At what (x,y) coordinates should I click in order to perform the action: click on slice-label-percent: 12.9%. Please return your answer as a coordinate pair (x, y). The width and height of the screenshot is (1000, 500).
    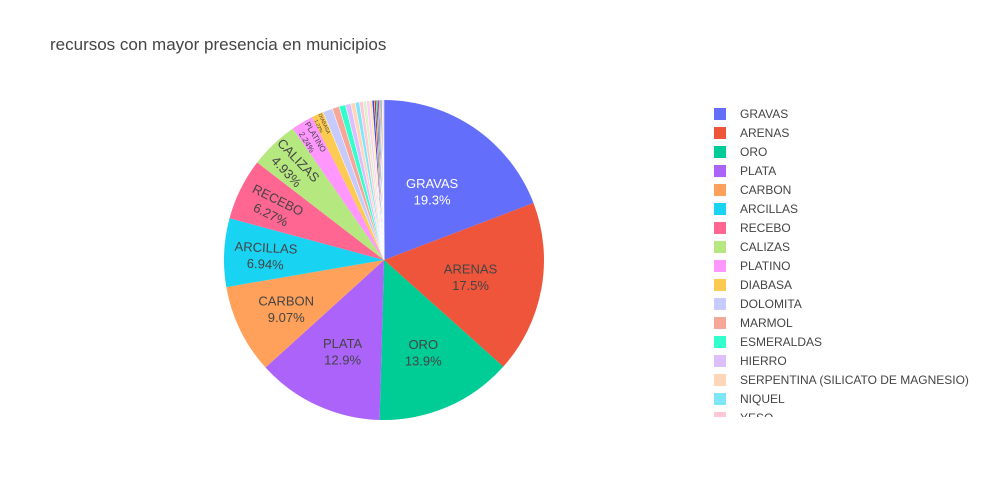
    Looking at the image, I should click on (342, 359).